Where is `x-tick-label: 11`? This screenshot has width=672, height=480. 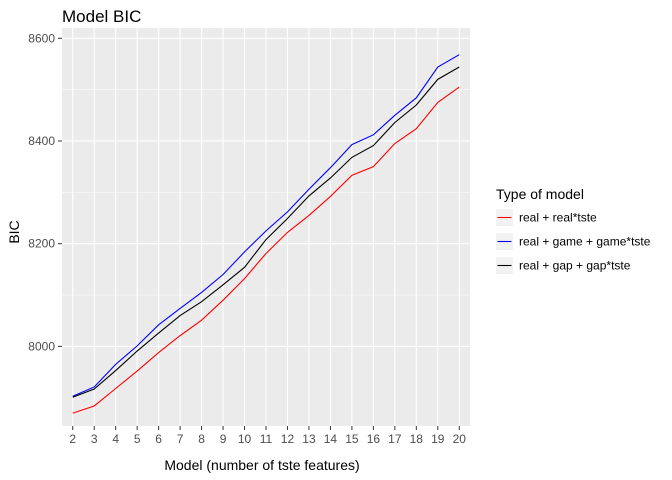
x-tick-label: 11 is located at coordinates (266, 439).